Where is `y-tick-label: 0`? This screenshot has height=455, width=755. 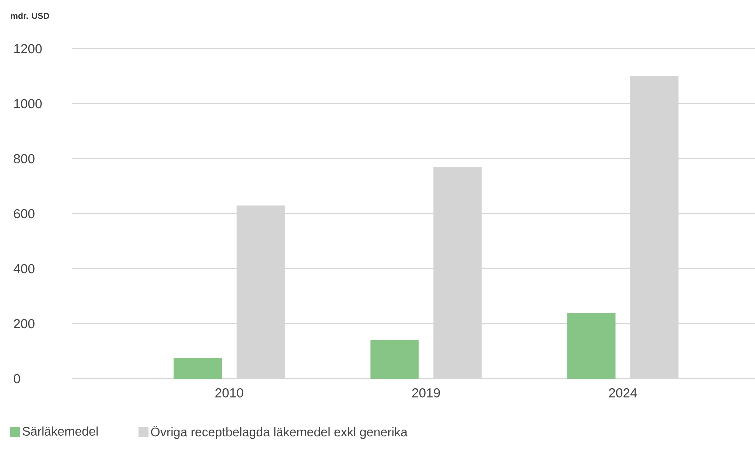
y-tick-label: 0 is located at coordinates (17, 379).